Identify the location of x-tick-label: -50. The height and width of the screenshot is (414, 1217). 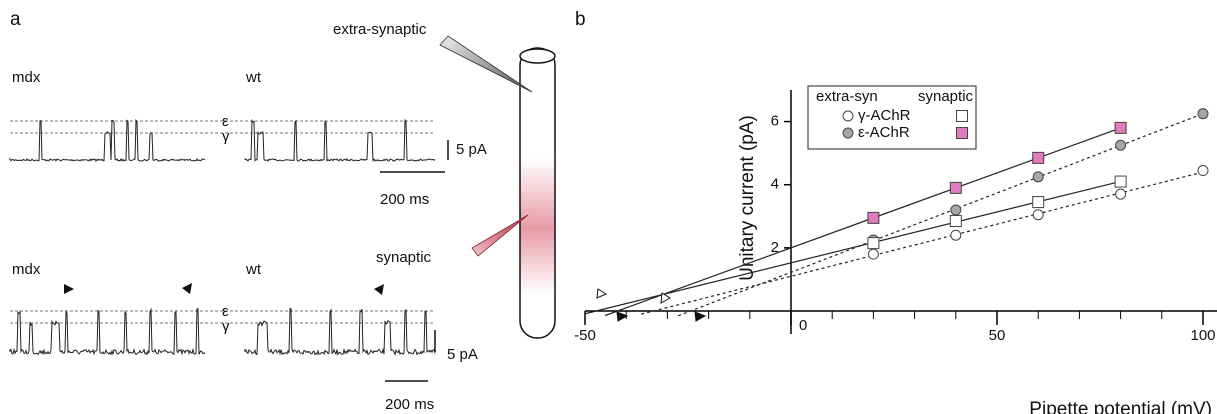
(585, 335).